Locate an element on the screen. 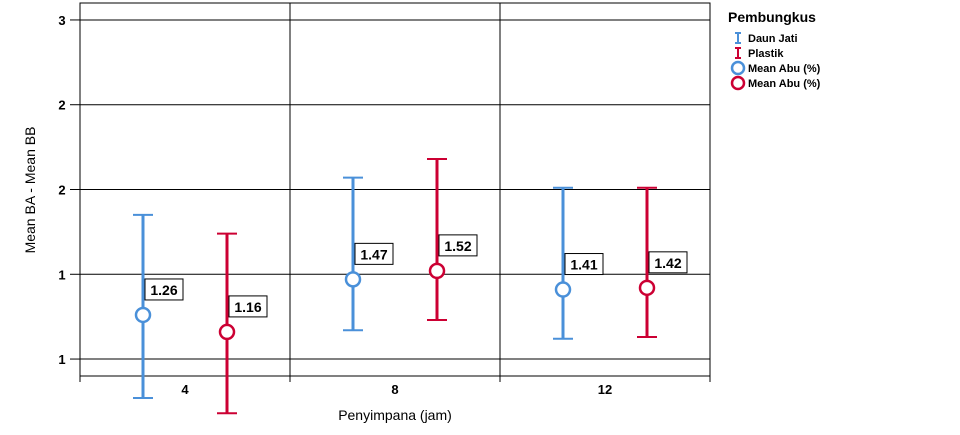  data-label: 1.41 is located at coordinates (583, 265).